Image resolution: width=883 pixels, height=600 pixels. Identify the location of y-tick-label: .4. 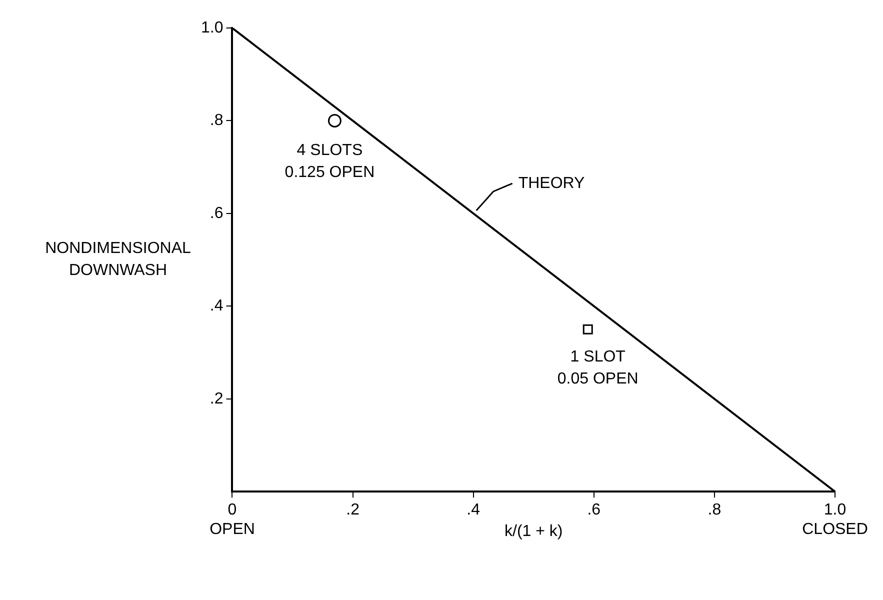
(217, 306).